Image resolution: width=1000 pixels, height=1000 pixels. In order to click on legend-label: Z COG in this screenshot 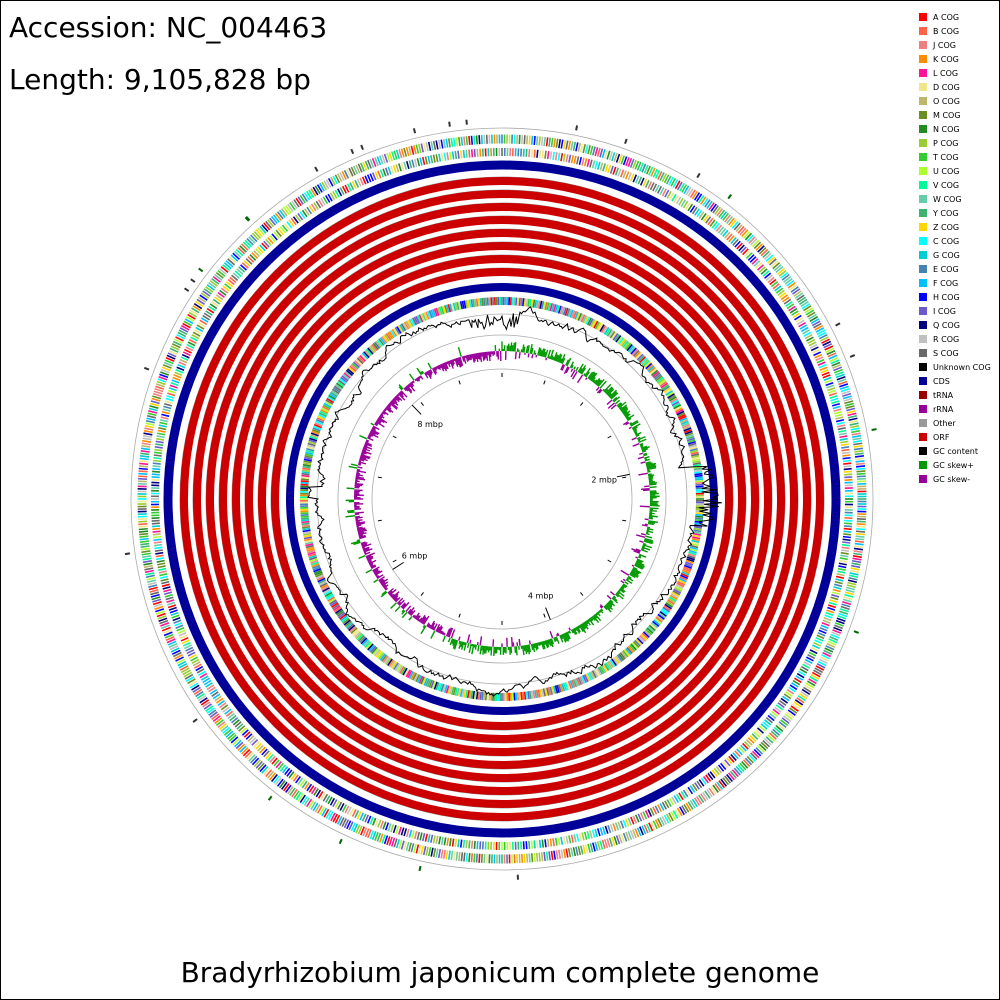, I will do `click(946, 227)`.